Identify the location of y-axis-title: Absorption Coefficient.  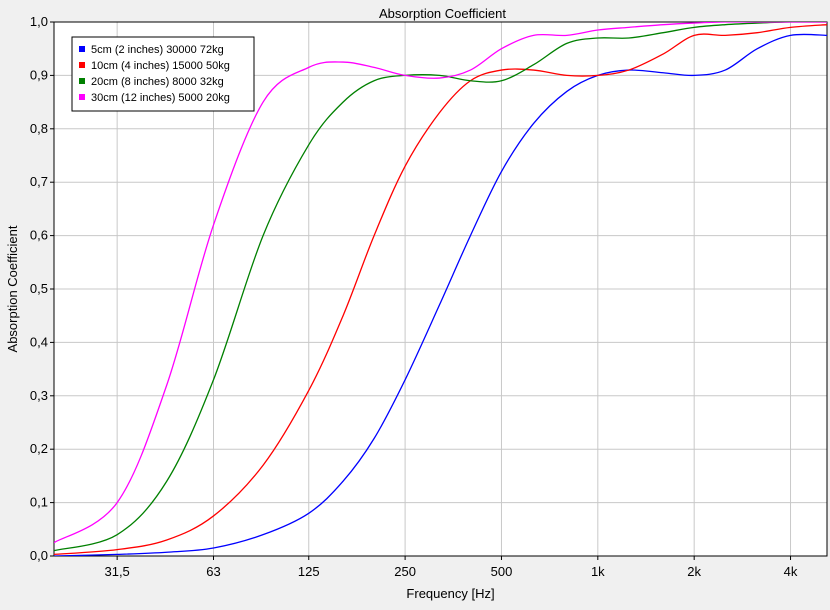
(12, 288).